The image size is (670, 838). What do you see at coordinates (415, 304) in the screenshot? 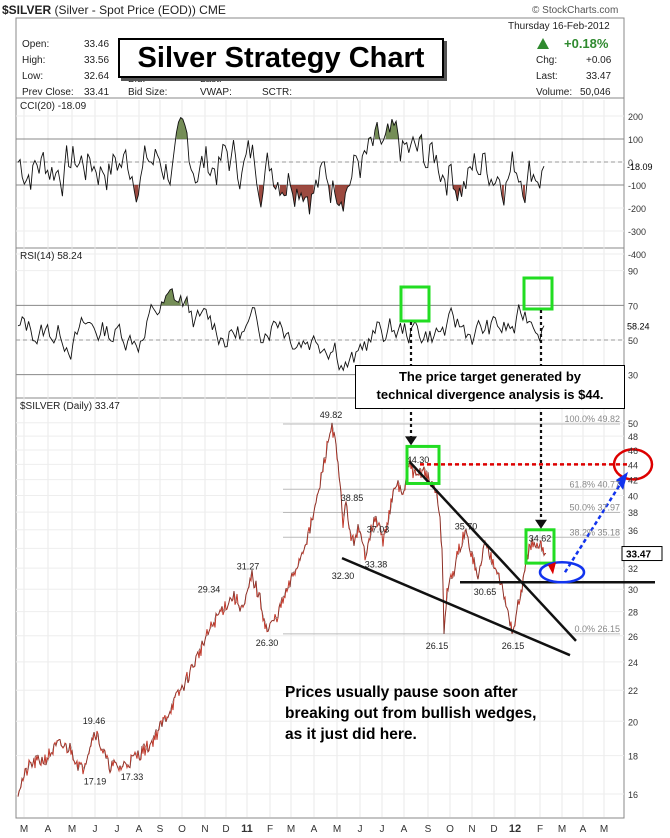
I see `rsi-peak1-box` at bounding box center [415, 304].